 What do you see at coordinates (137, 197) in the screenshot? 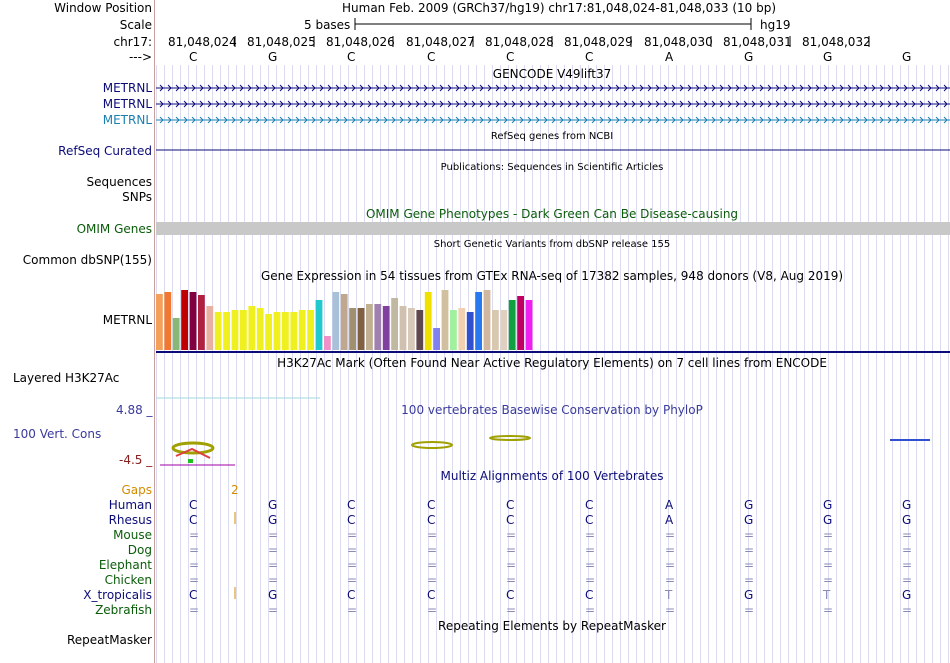
I see `publications-label-snps: SNPs` at bounding box center [137, 197].